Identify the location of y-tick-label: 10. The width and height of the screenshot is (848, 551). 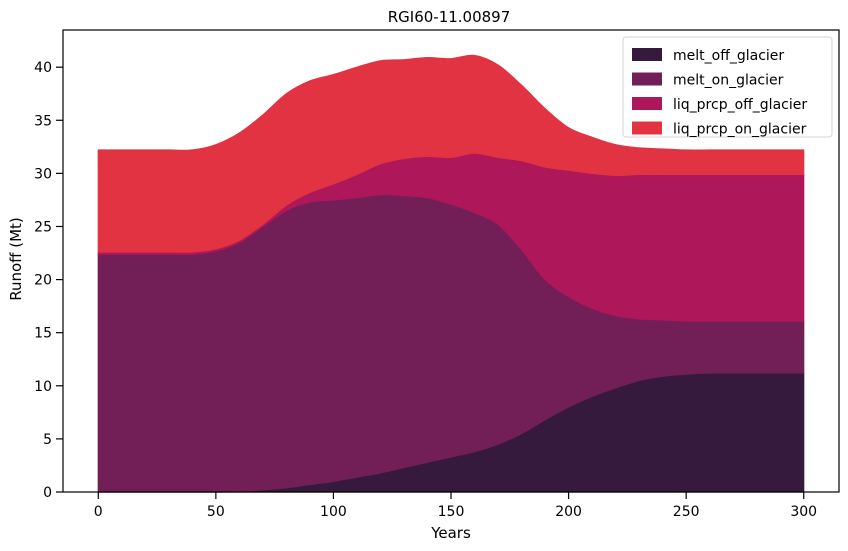
(43, 387).